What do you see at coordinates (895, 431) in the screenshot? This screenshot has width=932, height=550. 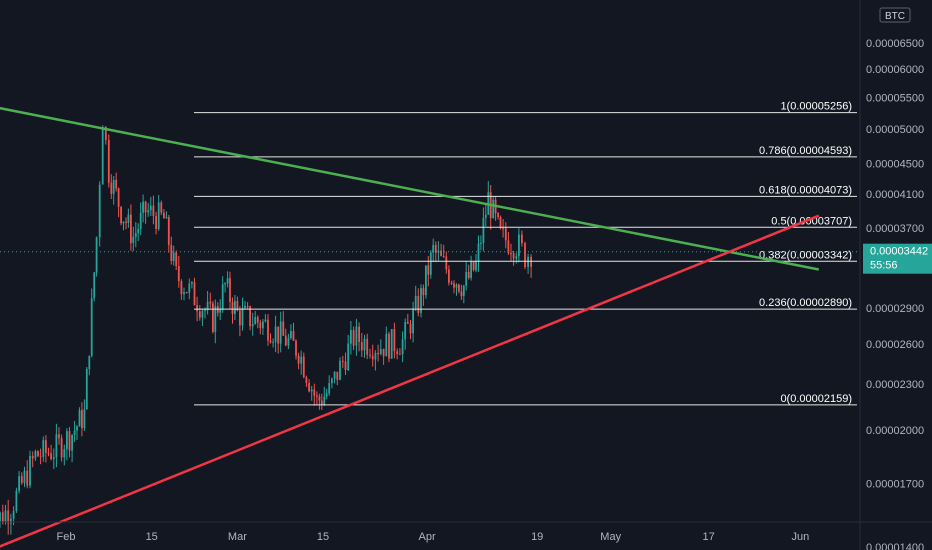 I see `y-tick-label: 0.00002000` at bounding box center [895, 431].